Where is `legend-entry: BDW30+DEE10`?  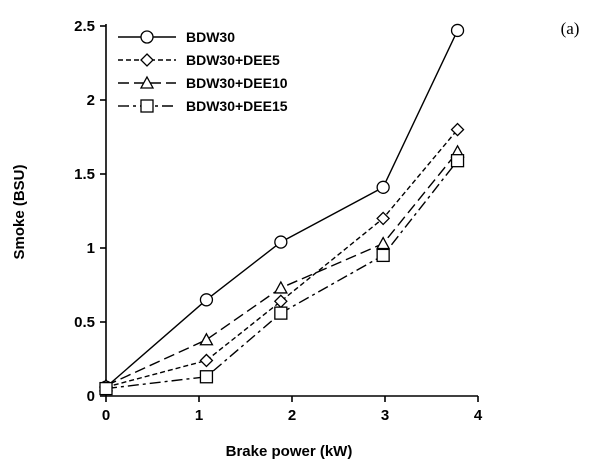 legend-entry: BDW30+DEE10 is located at coordinates (203, 83).